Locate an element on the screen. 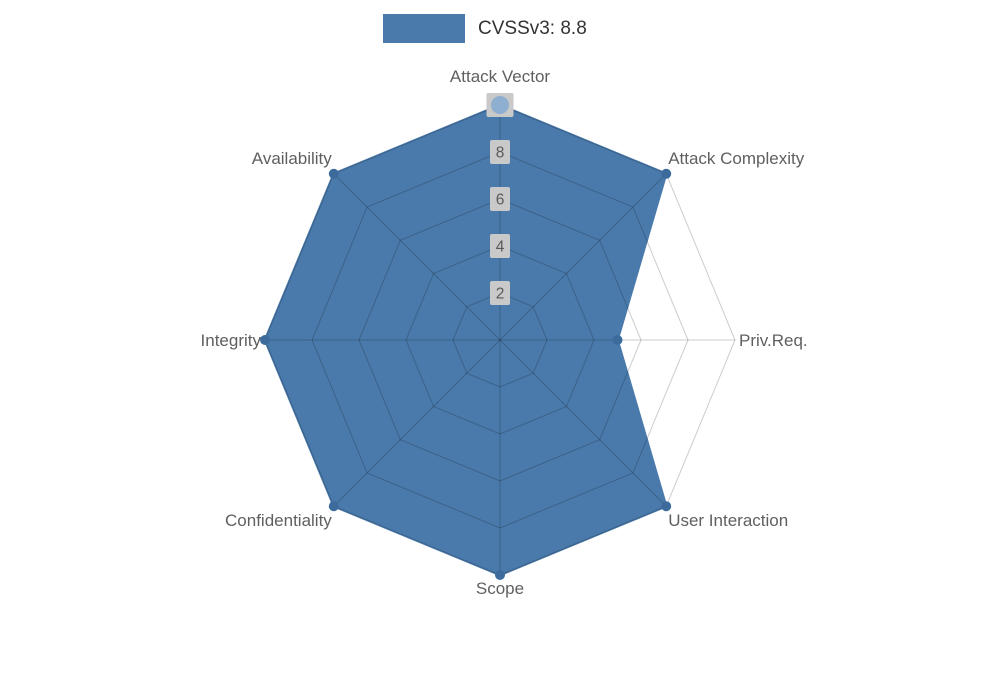 This screenshot has width=1000, height=700. axis-label-availability: Availability is located at coordinates (292, 158).